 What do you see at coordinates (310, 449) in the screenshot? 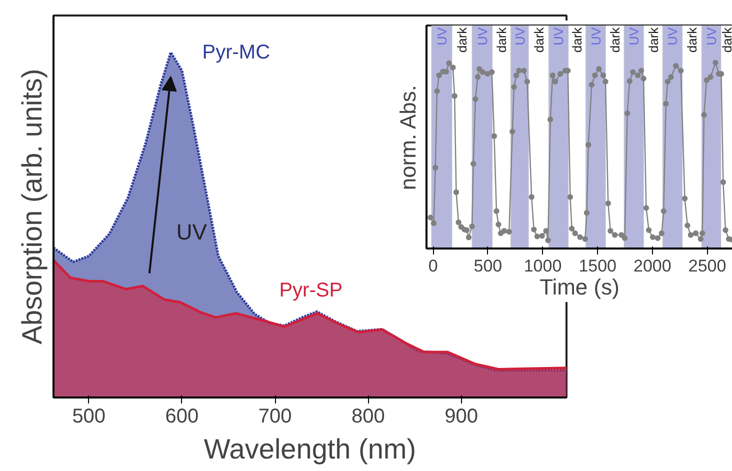
I see `x-axis-title: Wavelength (nm)` at bounding box center [310, 449].